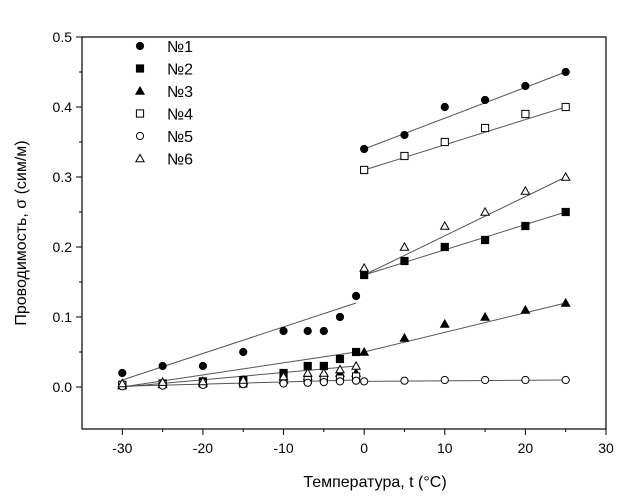  What do you see at coordinates (180, 160) in the screenshot?
I see `legend-label: №6` at bounding box center [180, 160].